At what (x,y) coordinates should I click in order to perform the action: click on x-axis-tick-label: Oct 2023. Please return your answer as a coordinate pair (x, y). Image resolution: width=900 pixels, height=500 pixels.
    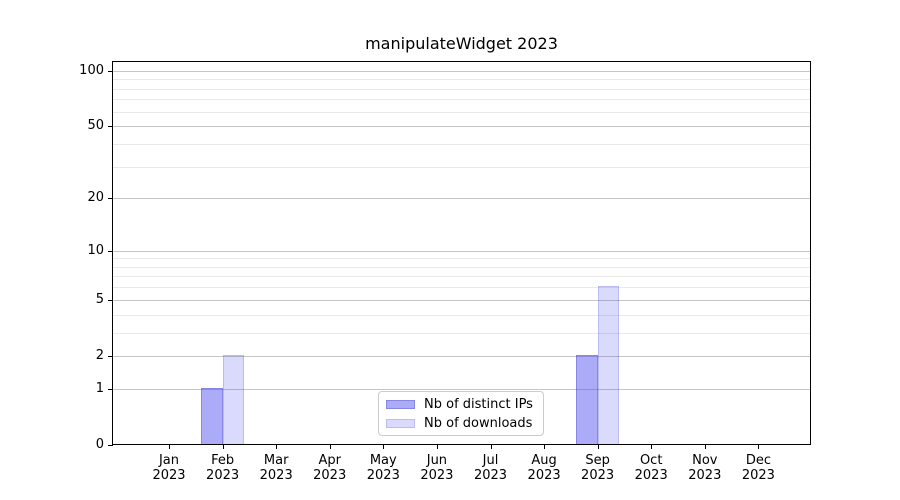
    Looking at the image, I should click on (651, 468).